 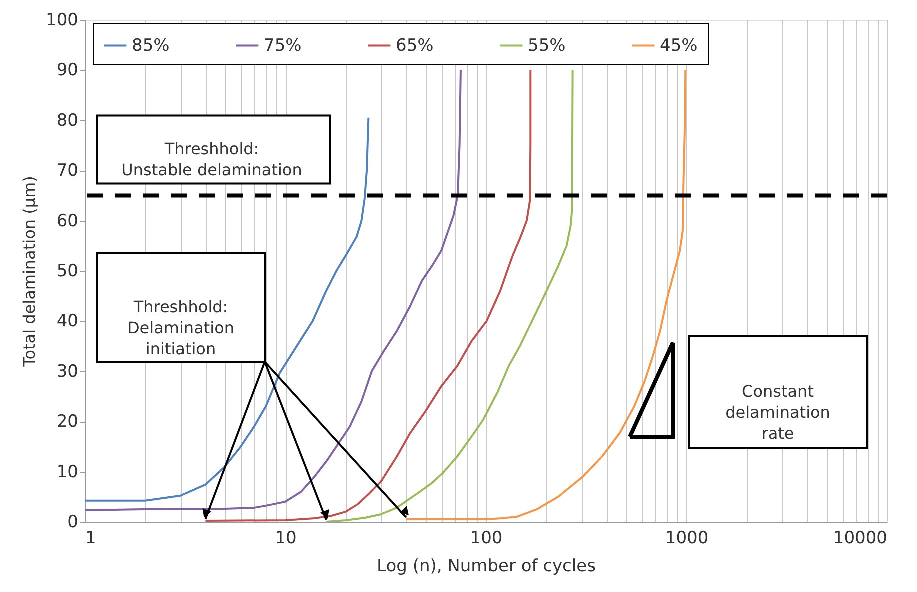 I want to click on legend-label: 75%, so click(x=283, y=46).